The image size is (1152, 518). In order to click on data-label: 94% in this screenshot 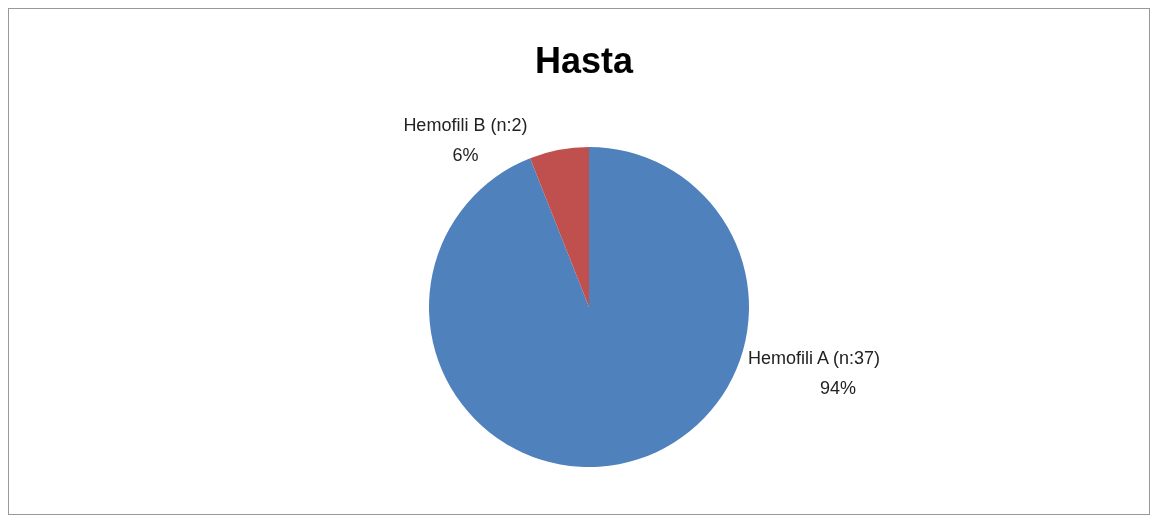, I will do `click(838, 388)`.